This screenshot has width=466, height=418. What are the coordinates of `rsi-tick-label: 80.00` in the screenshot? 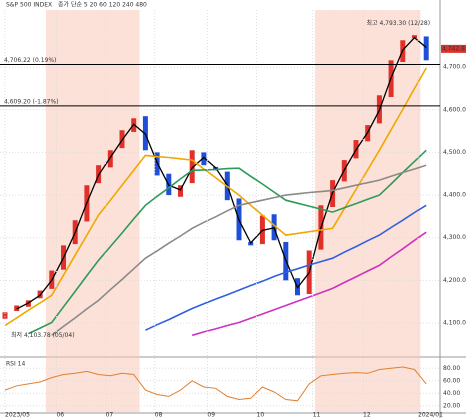 It's located at (451, 368).